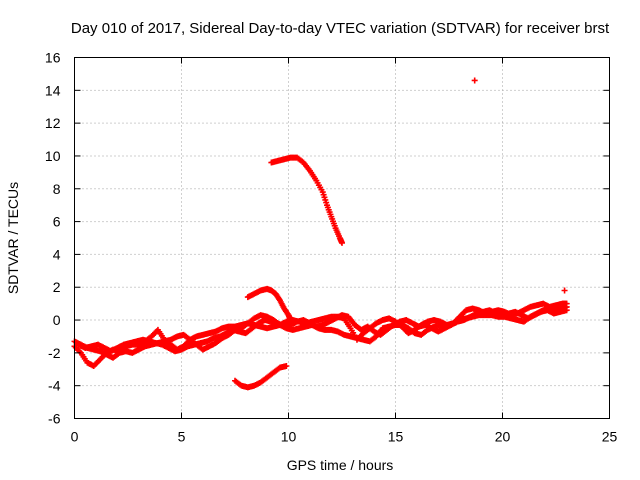 This screenshot has height=480, width=640. I want to click on x-tick-label: 20, so click(503, 437).